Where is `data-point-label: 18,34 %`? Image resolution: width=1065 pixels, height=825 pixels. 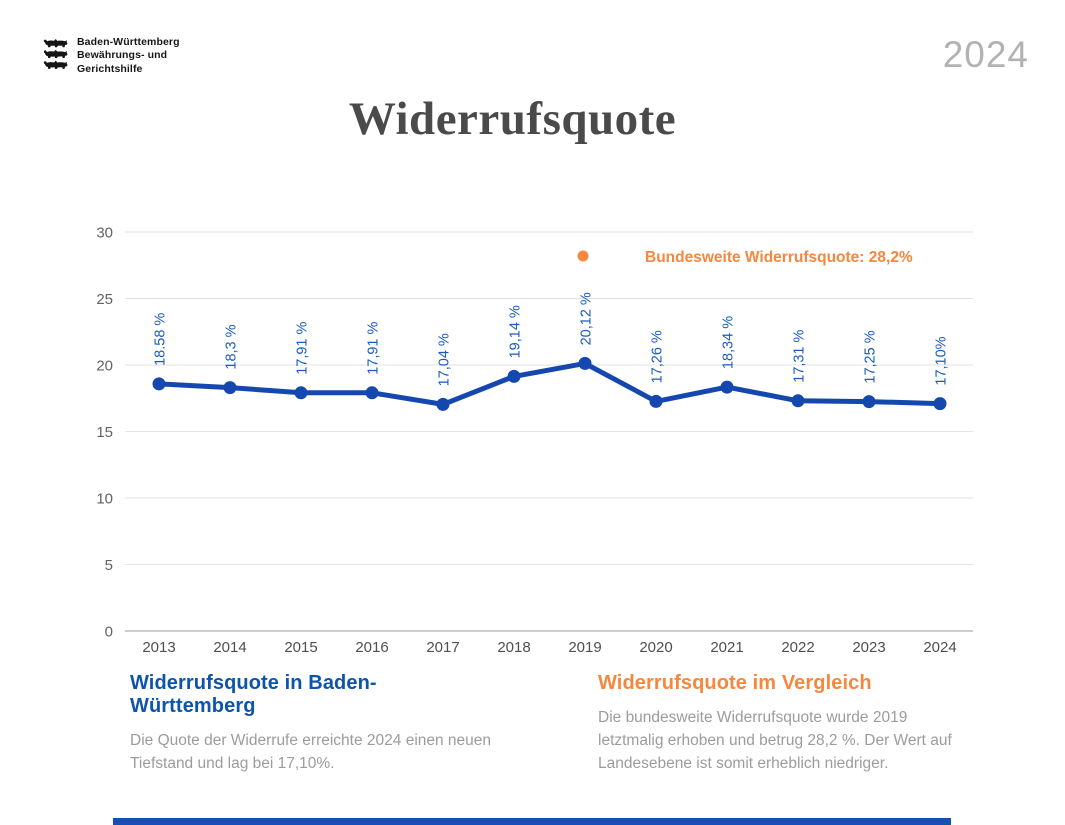 data-point-label: 18,34 % is located at coordinates (729, 342).